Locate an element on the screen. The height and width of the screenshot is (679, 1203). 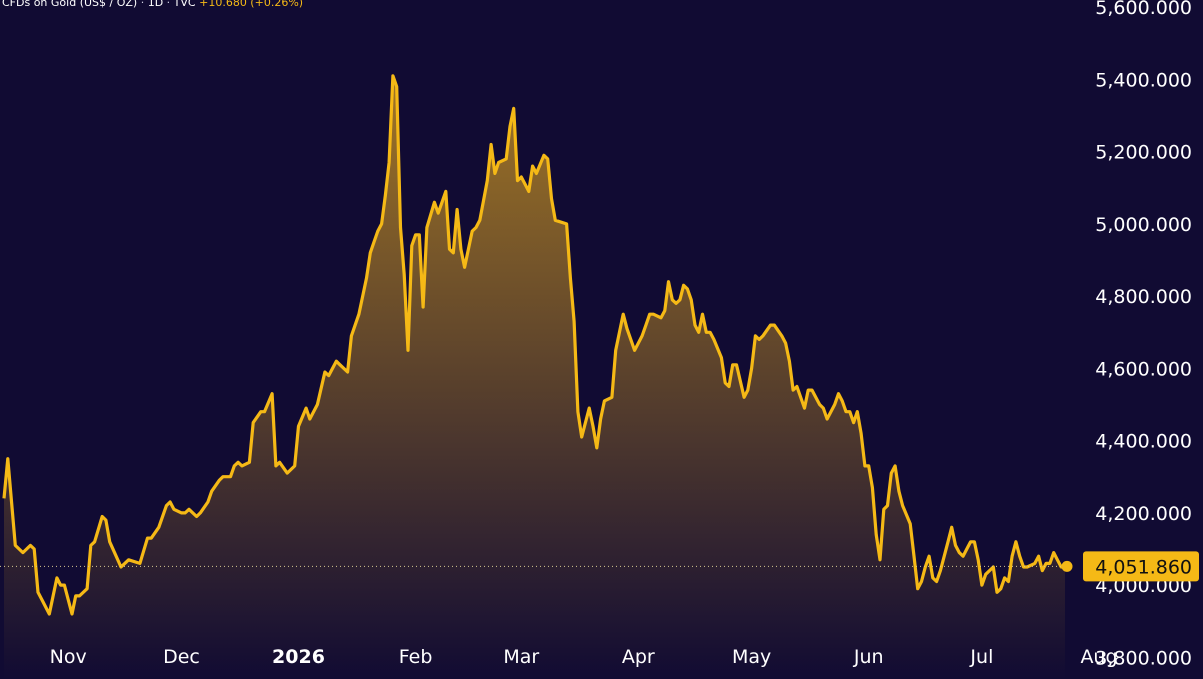
y-tick-label: 5,600.000 is located at coordinates (1143, 9).